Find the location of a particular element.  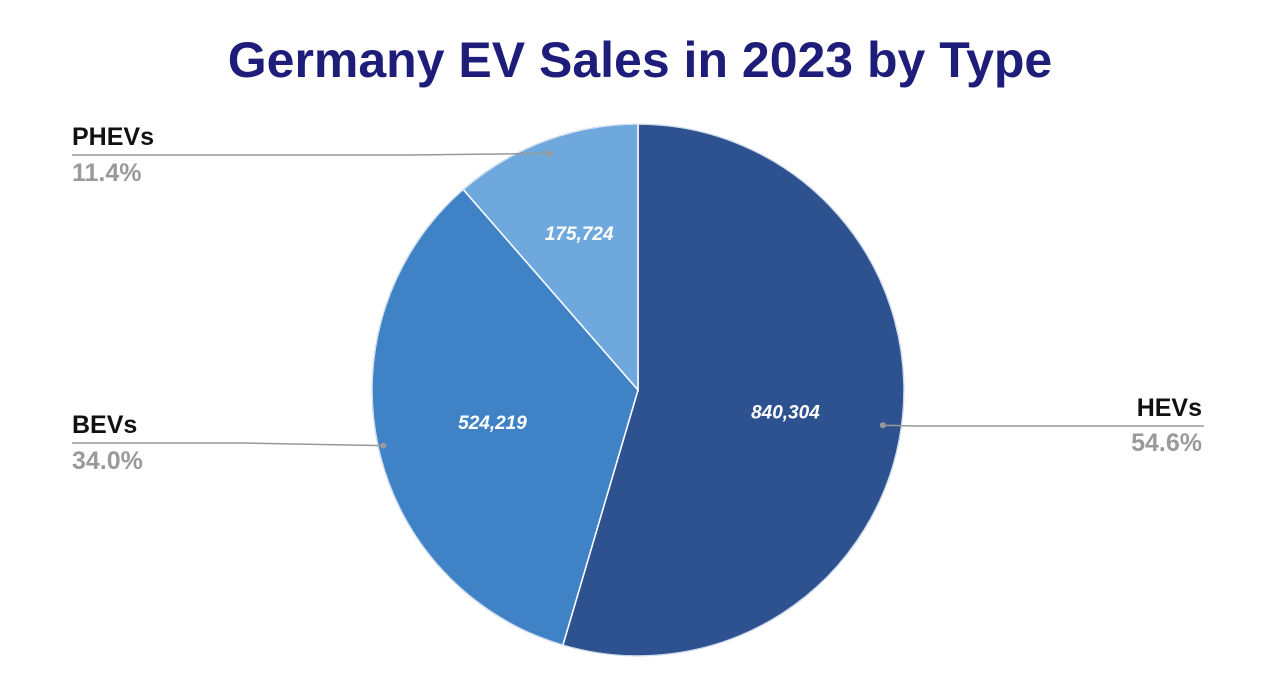

slice-value-hevs: 840,304 is located at coordinates (785, 412).